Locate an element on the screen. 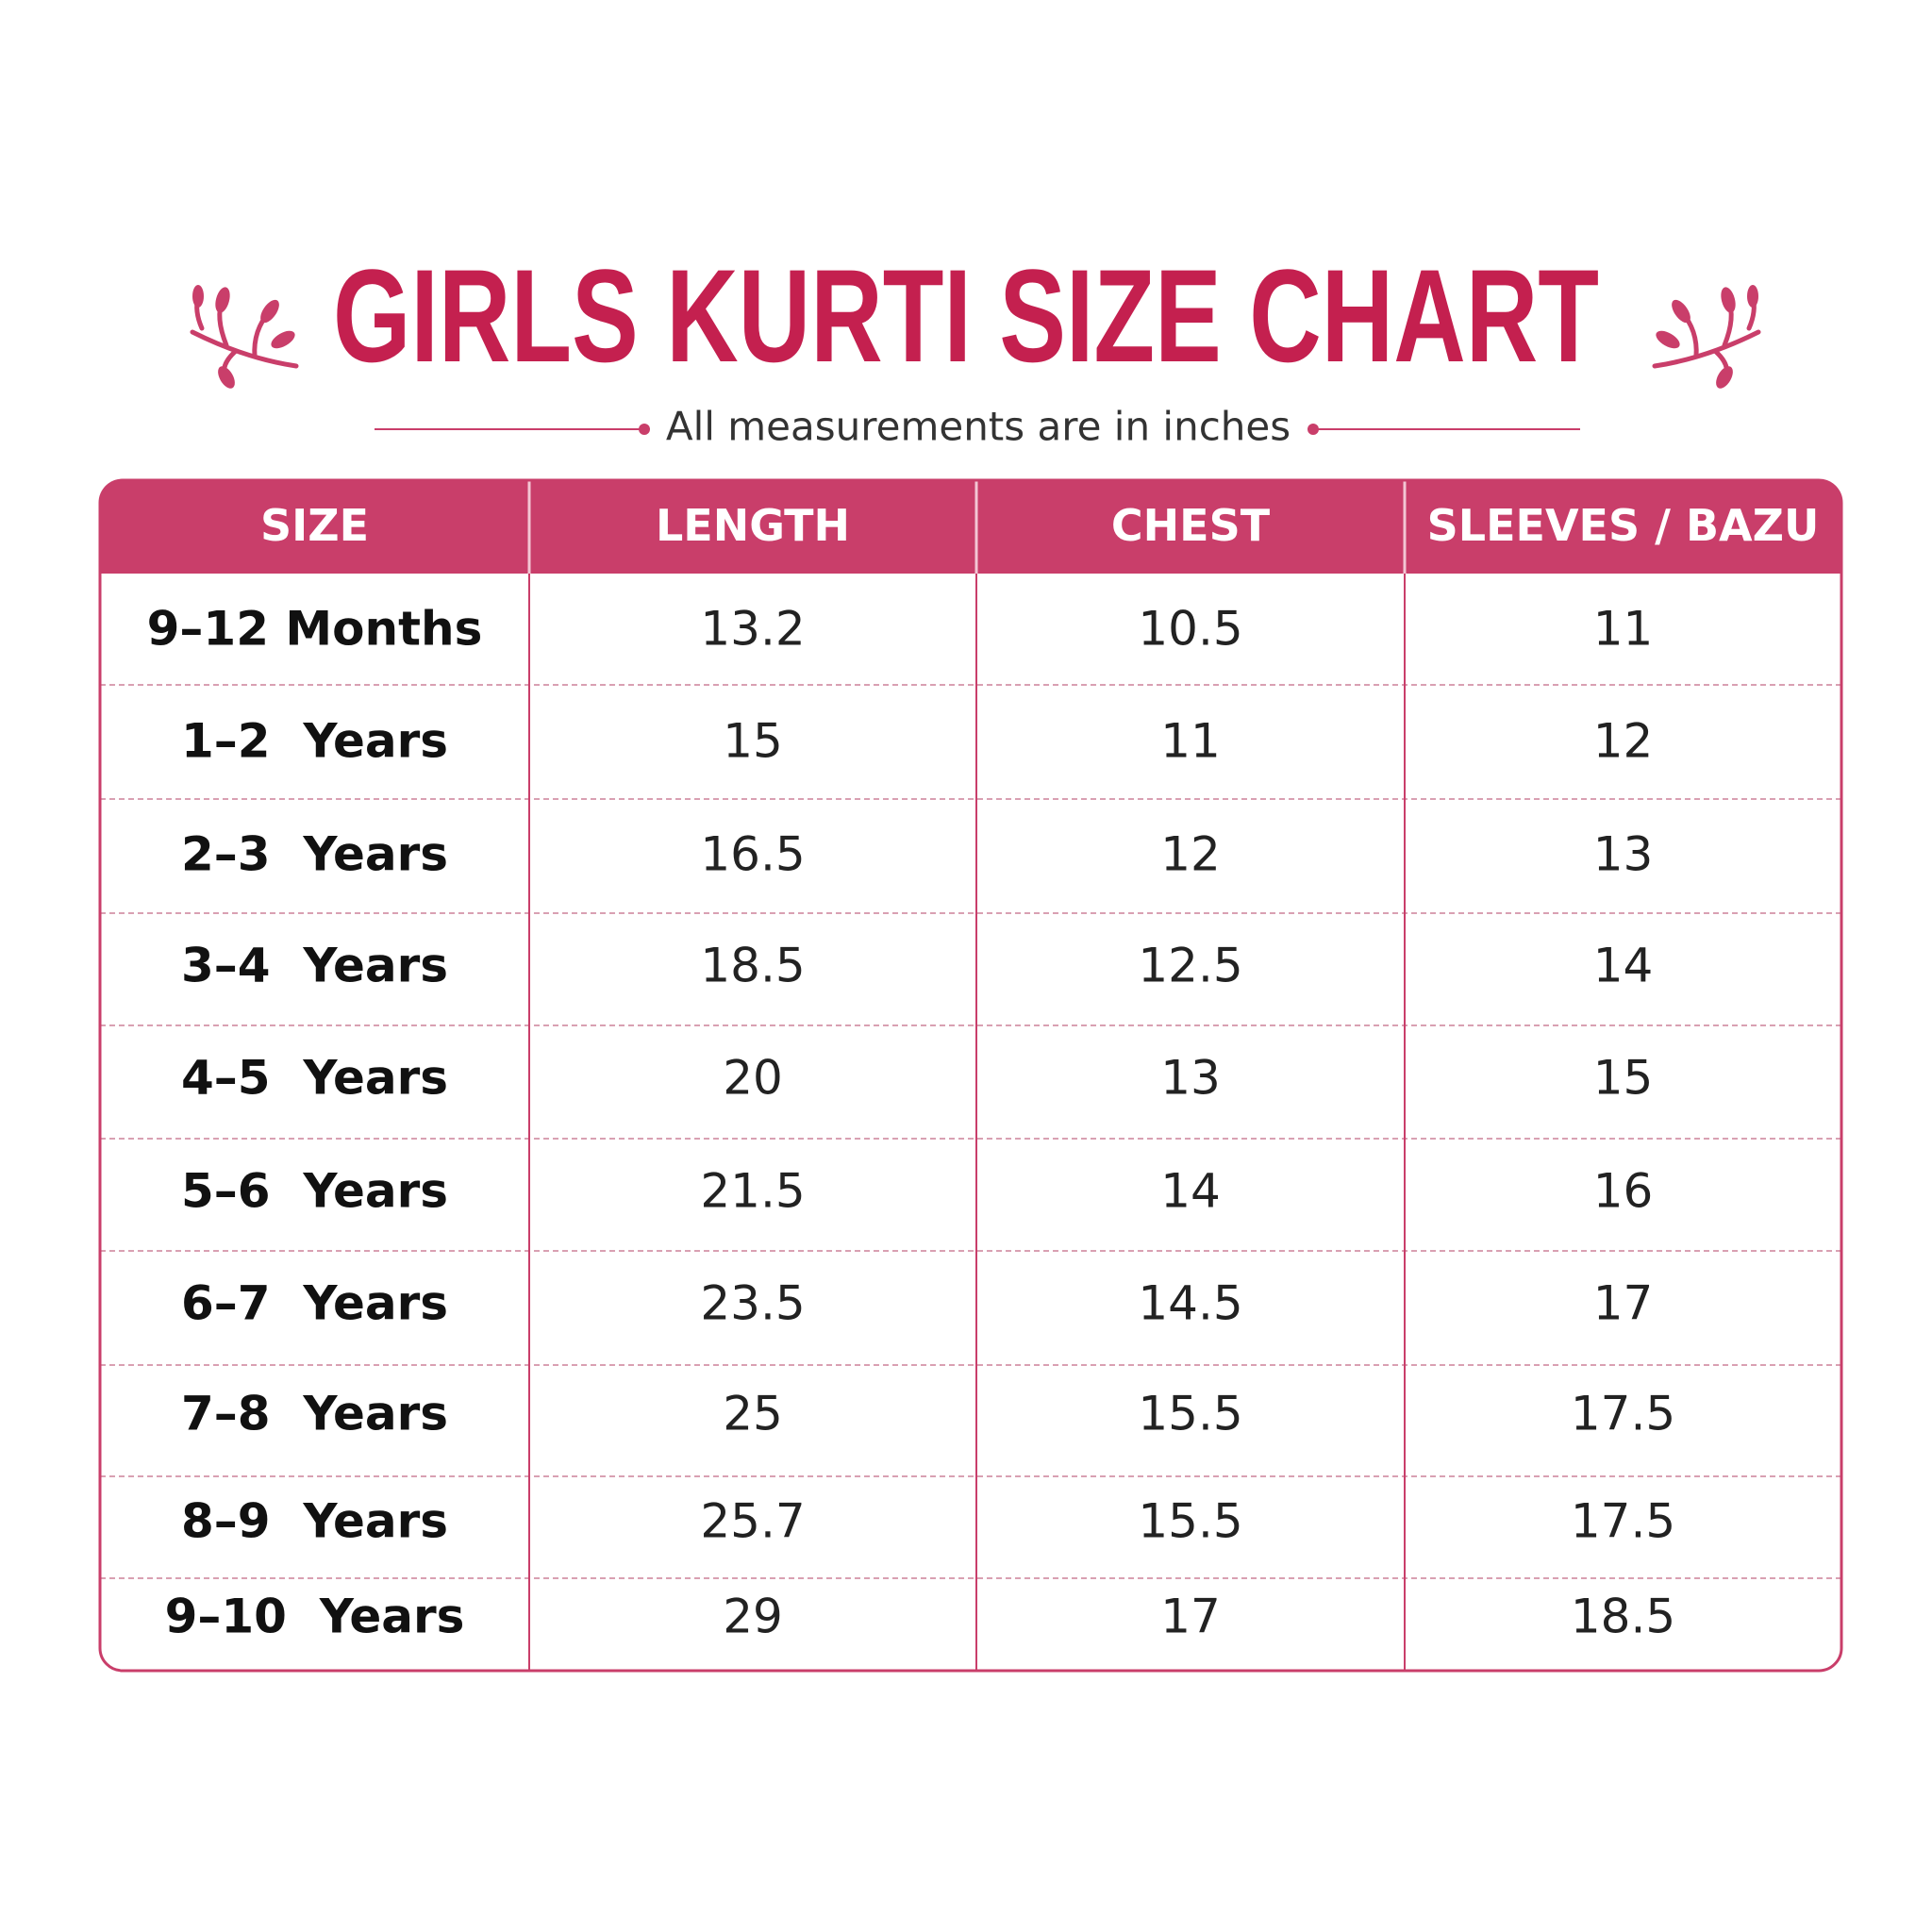 The image size is (1932, 1932). size-label: 7–8 Years is located at coordinates (315, 1414).